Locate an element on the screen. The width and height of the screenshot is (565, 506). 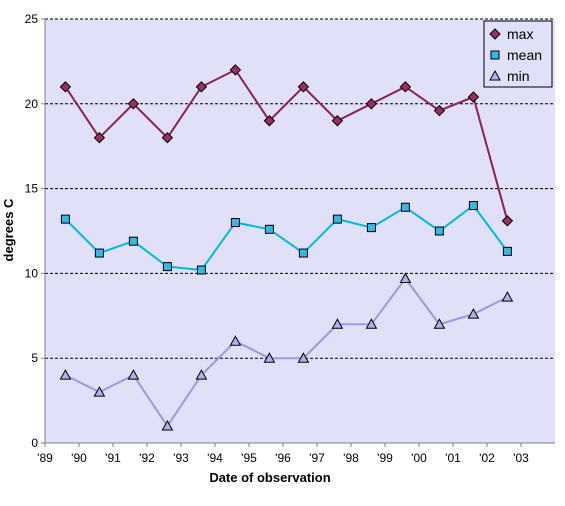
legend-label-max: max is located at coordinates (520, 34).